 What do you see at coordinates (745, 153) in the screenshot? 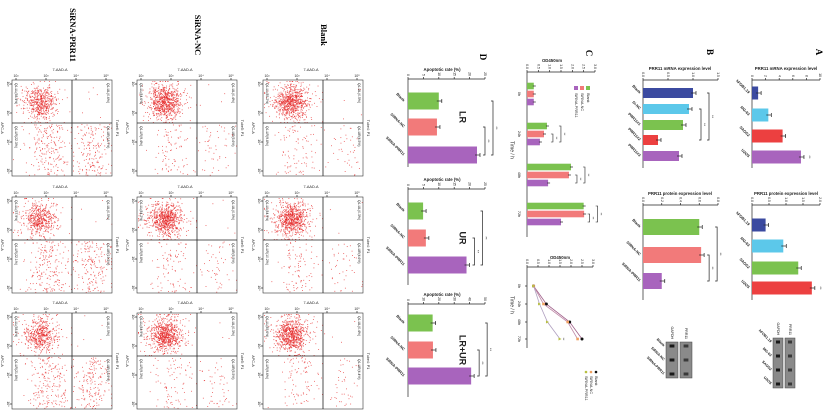
I see `category-label: U2OS` at bounding box center [745, 153].